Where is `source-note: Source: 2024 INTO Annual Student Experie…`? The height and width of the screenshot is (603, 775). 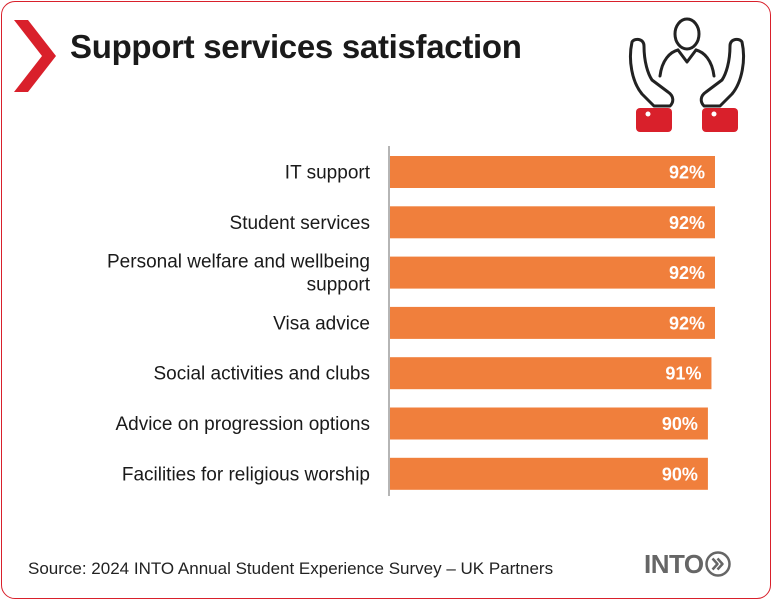 source-note: Source: 2024 INTO Annual Student Experie… is located at coordinates (291, 568).